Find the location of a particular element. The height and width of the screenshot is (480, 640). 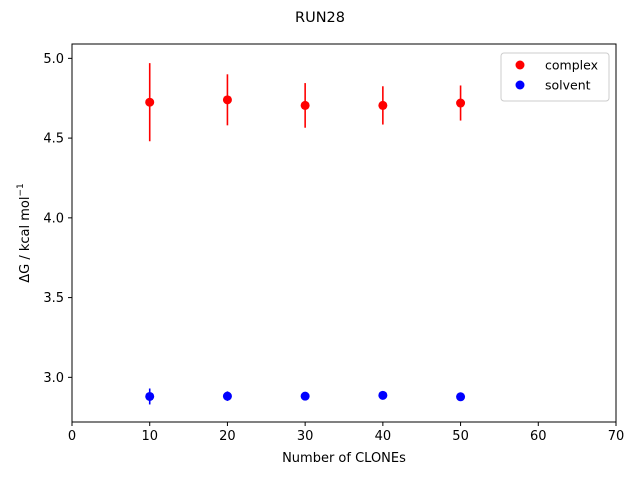

x-tick-label: 10 is located at coordinates (149, 436).